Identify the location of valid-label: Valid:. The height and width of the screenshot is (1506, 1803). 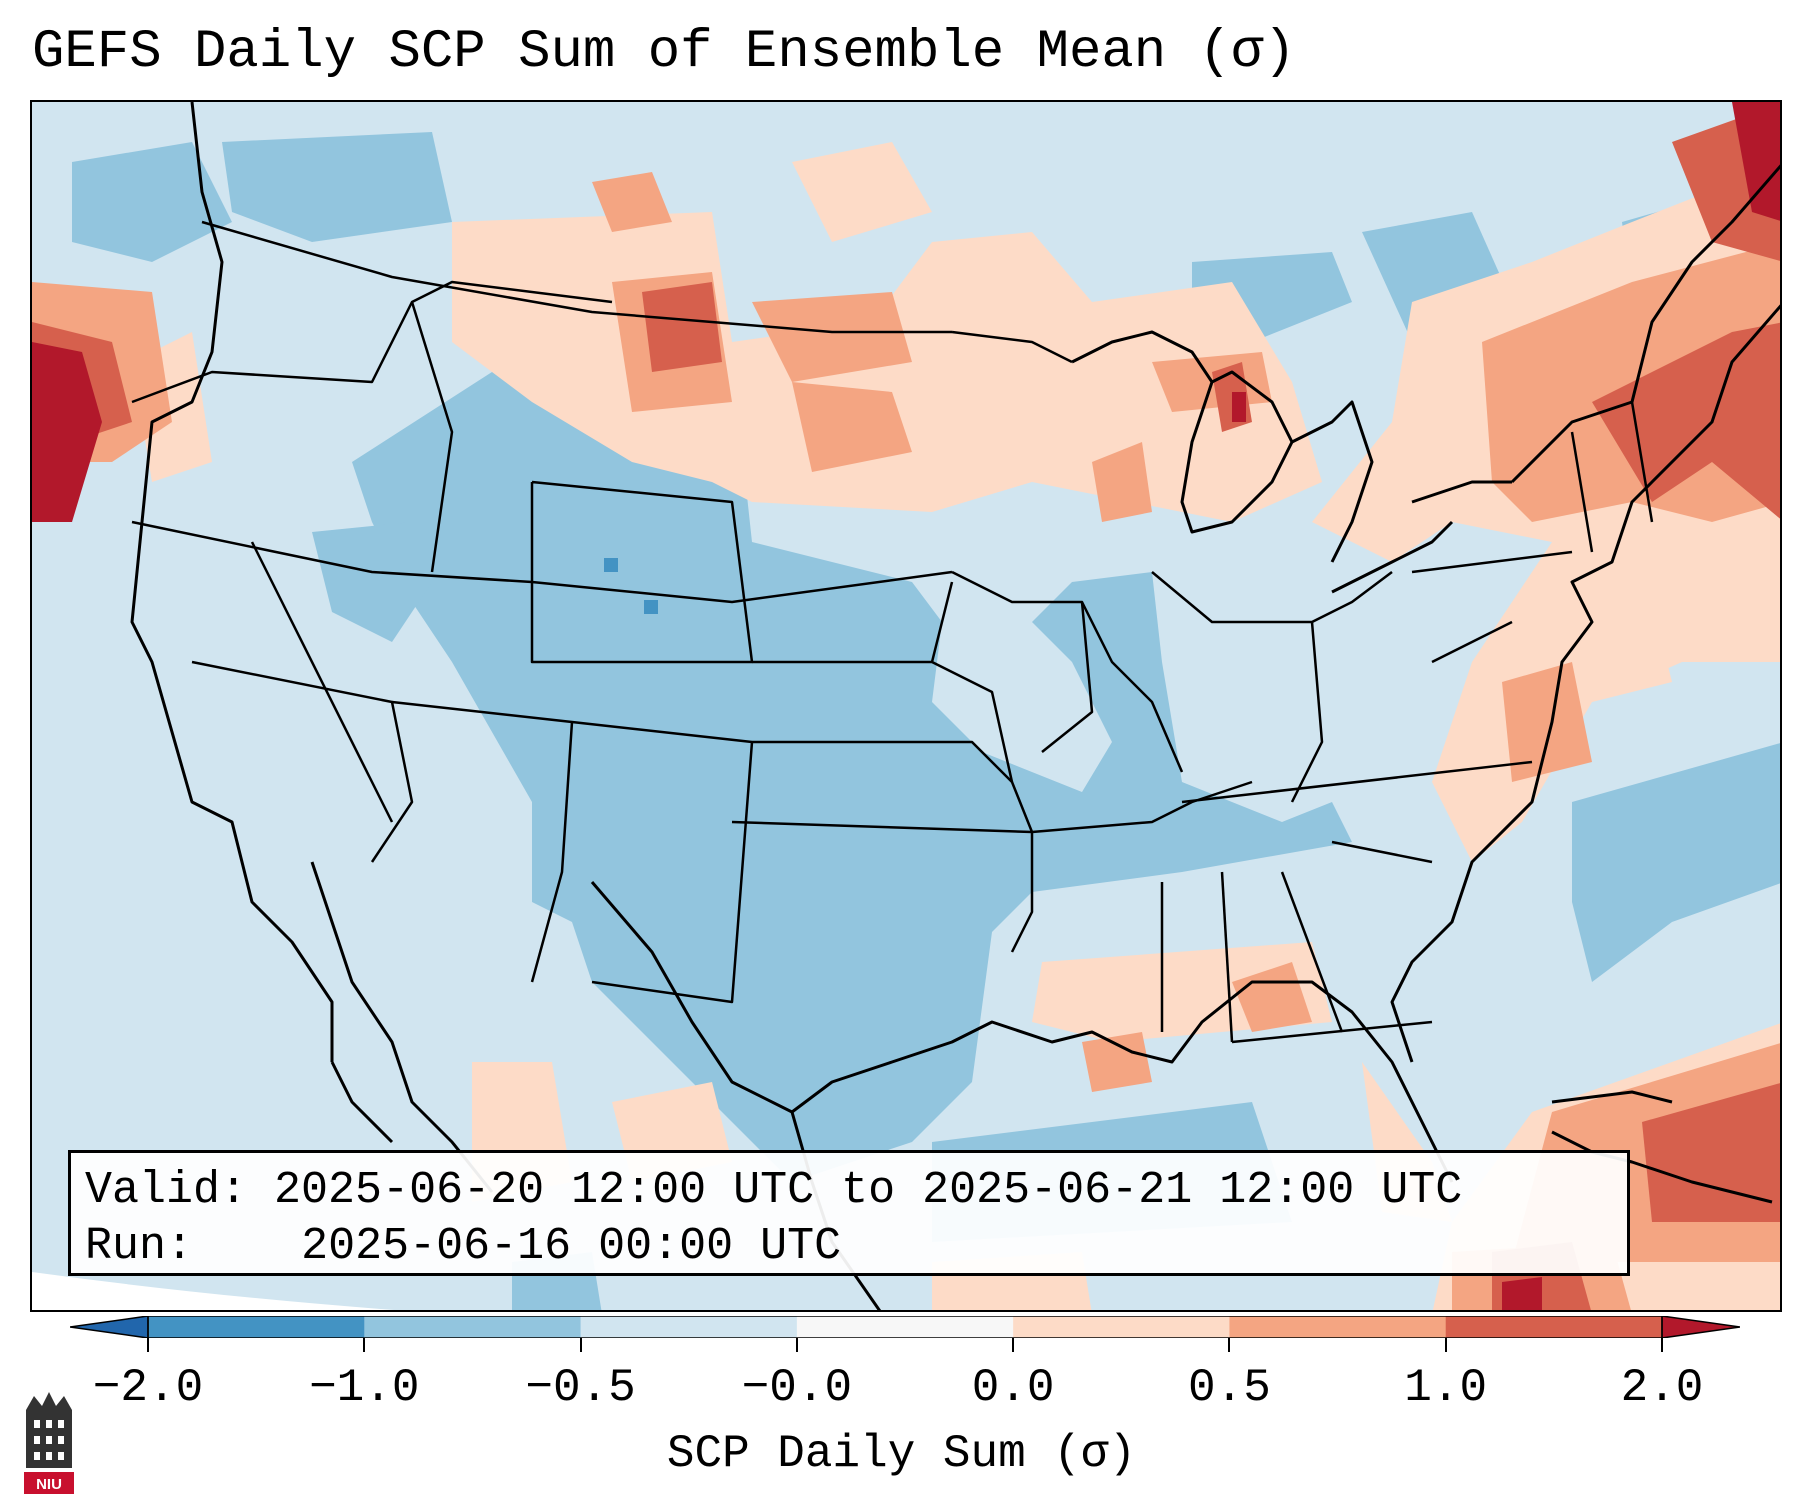
(166, 1190).